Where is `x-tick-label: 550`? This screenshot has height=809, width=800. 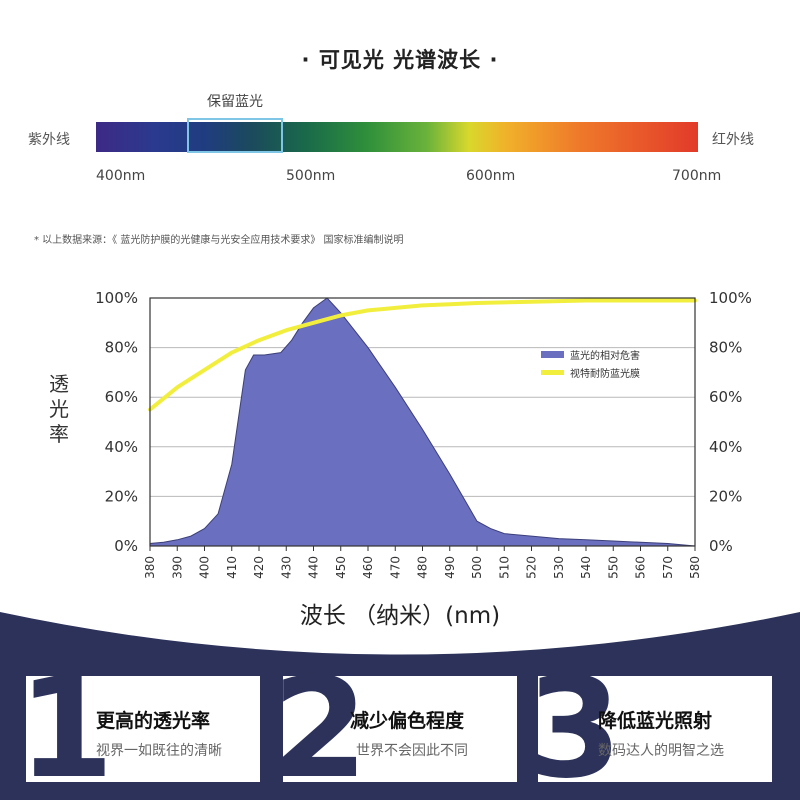
x-tick-label: 550 is located at coordinates (613, 567).